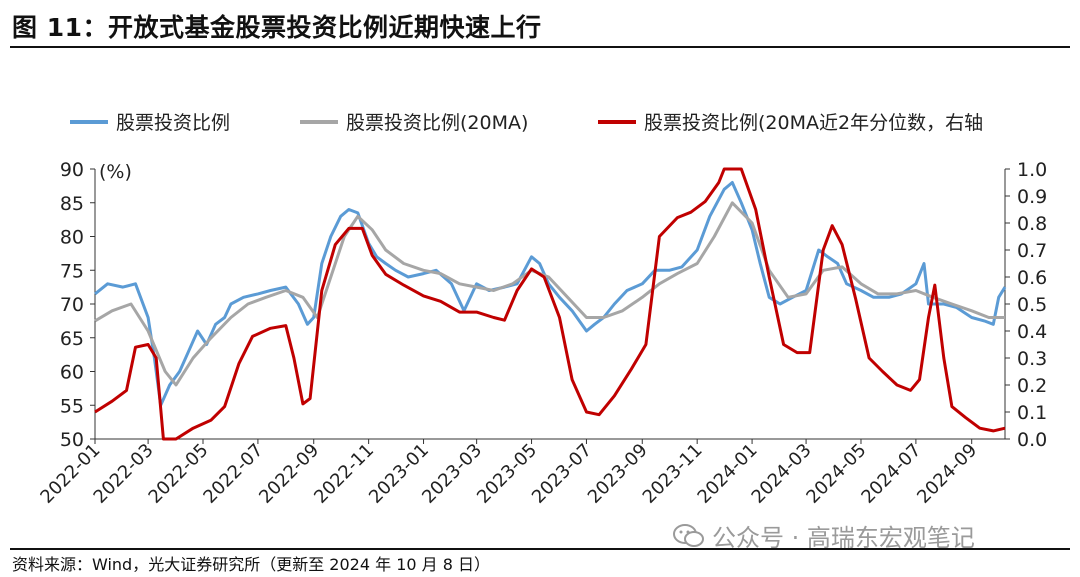 The image size is (1080, 577). I want to click on y2-tick-label: 1.0, so click(1032, 170).